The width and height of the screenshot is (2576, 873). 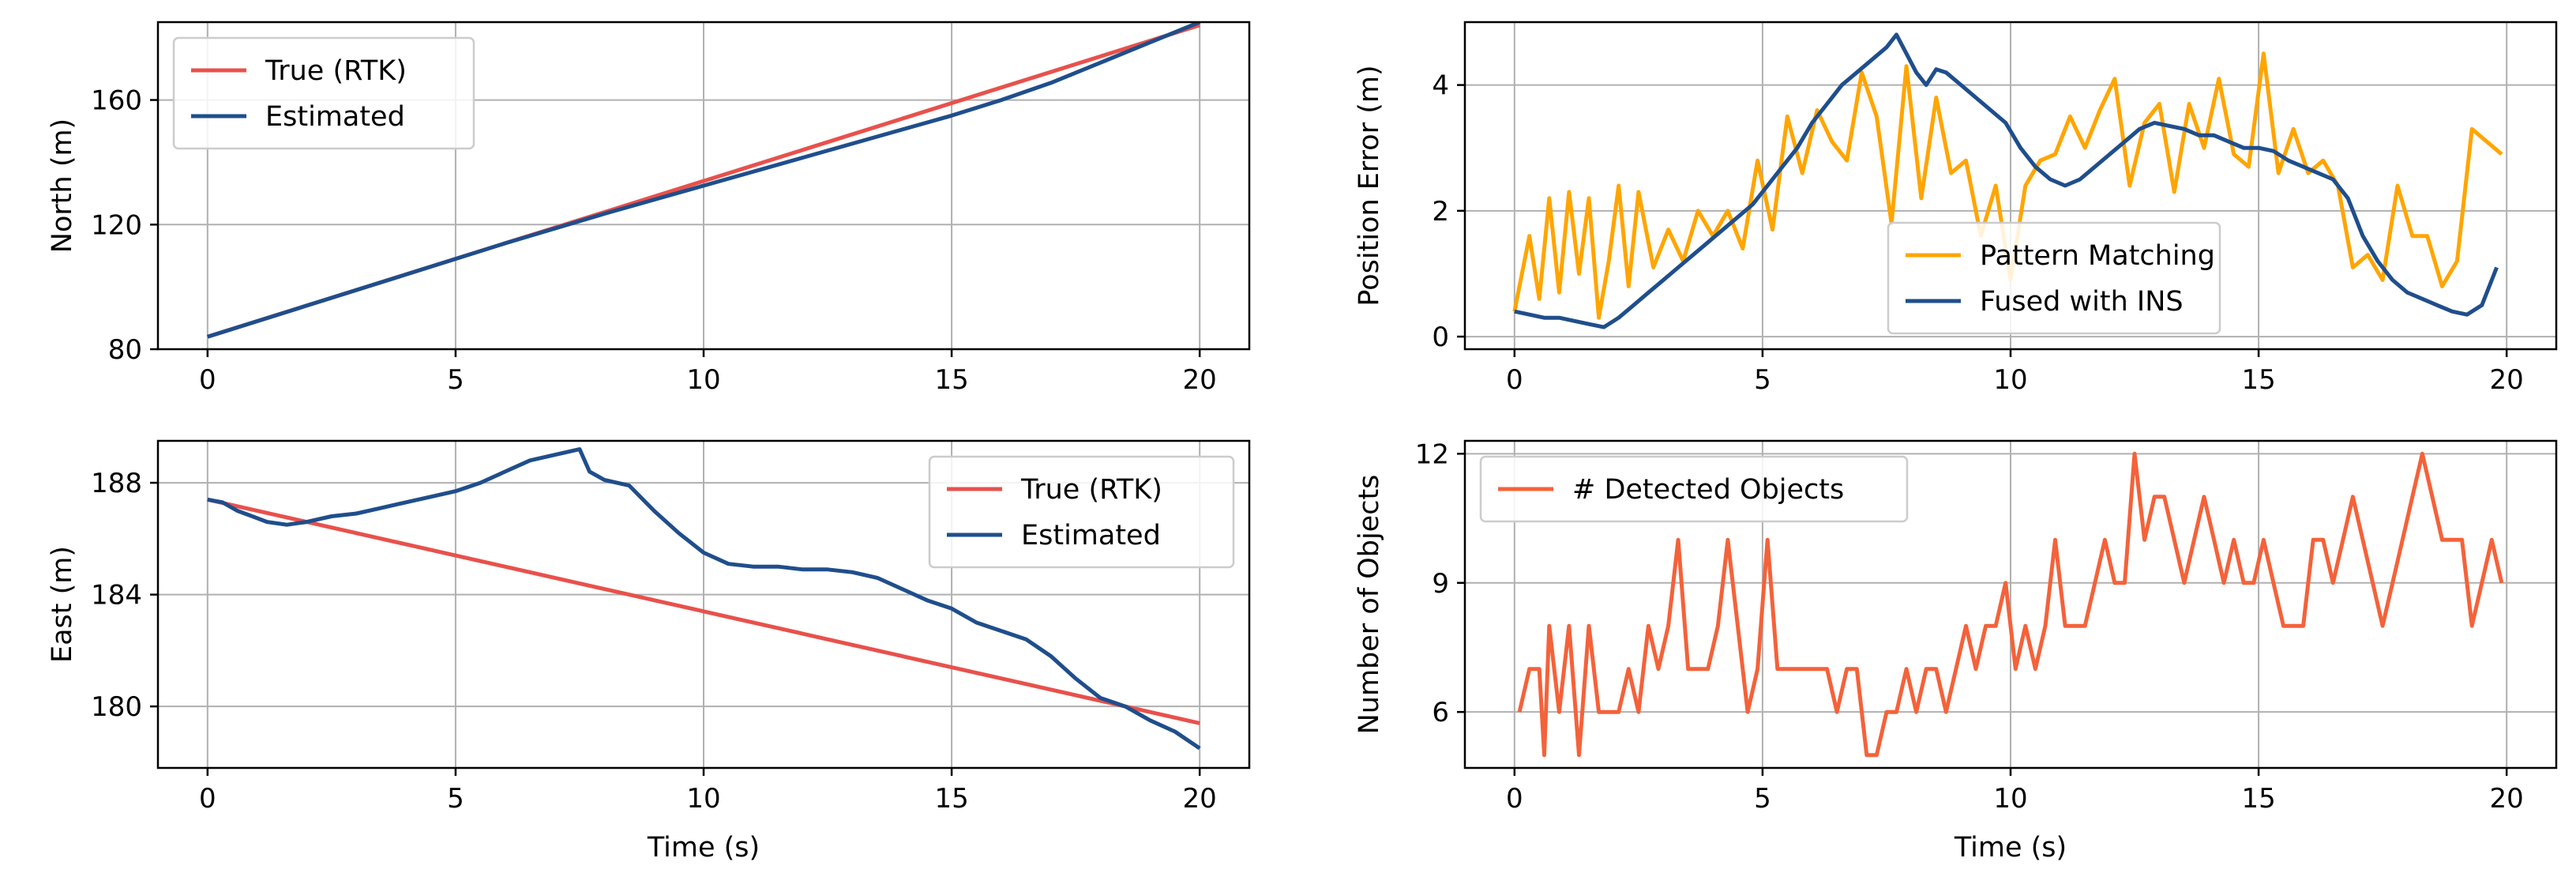 What do you see at coordinates (62, 604) in the screenshot?
I see `y-axis-label: East (m)` at bounding box center [62, 604].